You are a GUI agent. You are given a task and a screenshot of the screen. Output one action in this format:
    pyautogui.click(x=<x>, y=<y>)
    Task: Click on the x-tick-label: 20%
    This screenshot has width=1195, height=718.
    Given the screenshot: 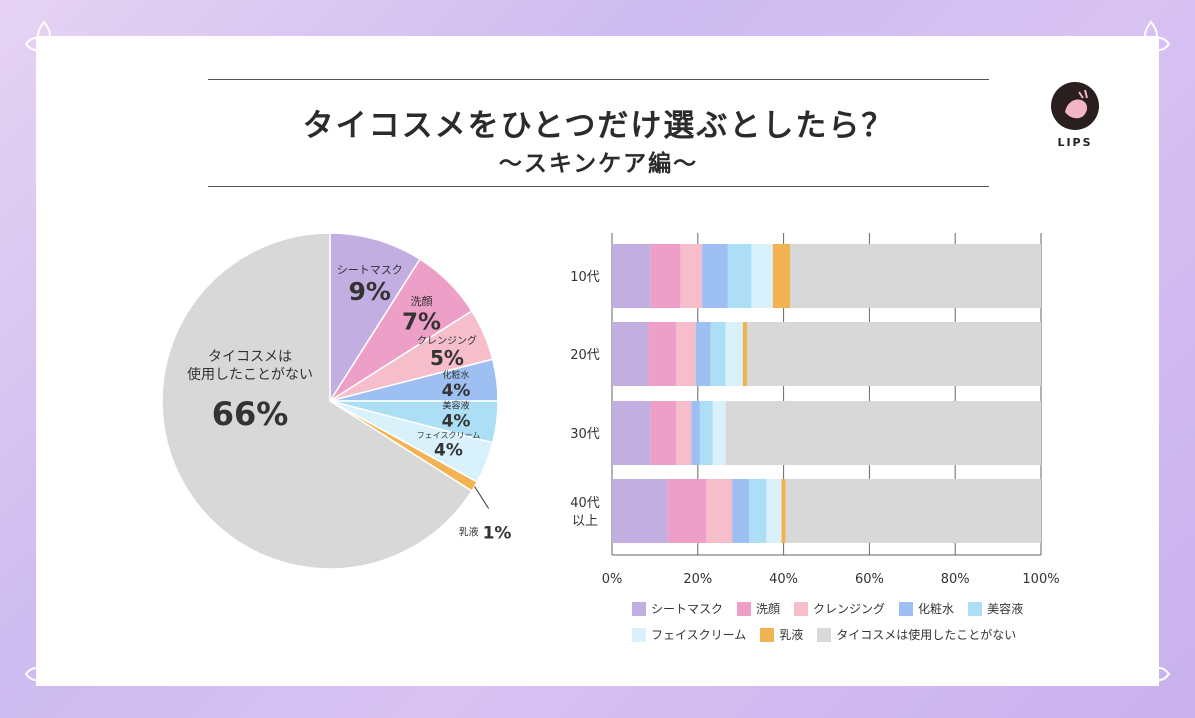 What is the action you would take?
    pyautogui.click(x=697, y=579)
    